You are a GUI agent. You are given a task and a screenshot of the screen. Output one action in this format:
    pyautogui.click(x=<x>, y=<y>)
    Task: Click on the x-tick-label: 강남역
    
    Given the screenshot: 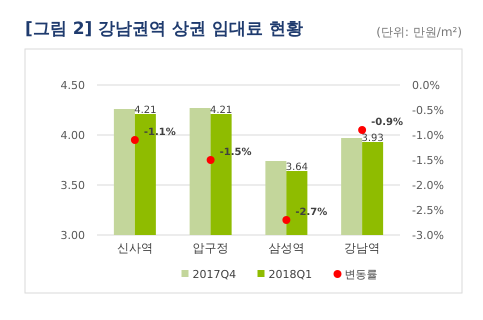 What is the action you would take?
    pyautogui.click(x=362, y=248)
    